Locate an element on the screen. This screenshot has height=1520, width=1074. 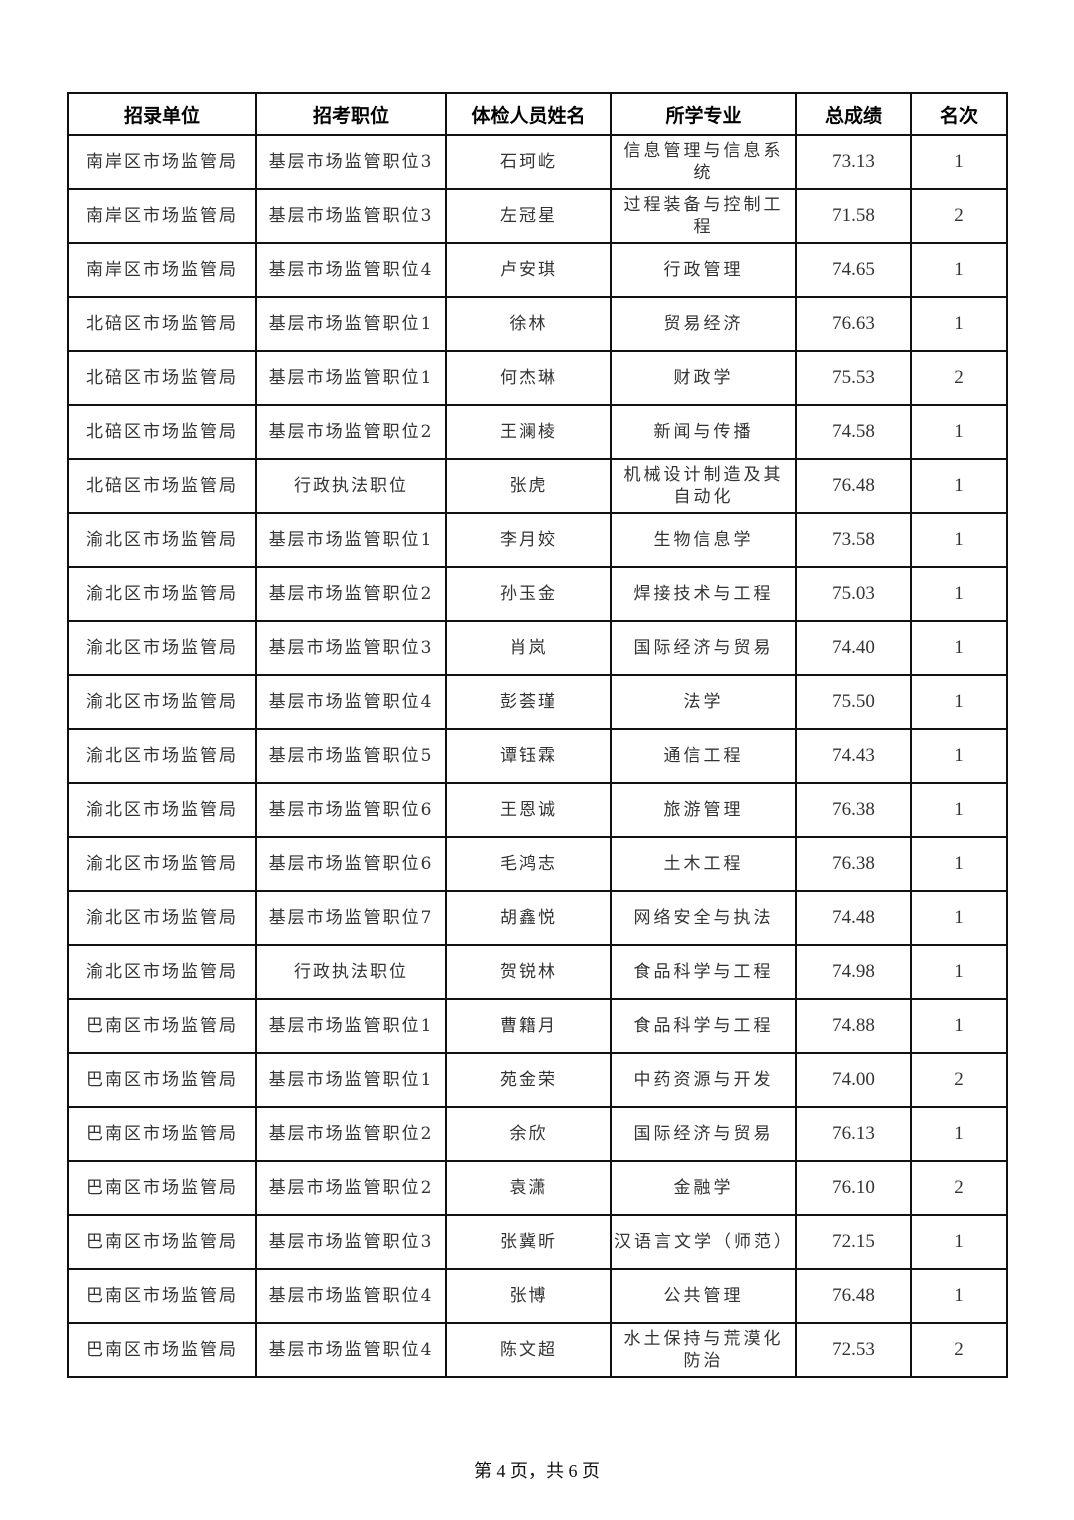
cell-score: 76.13 is located at coordinates (853, 1134).